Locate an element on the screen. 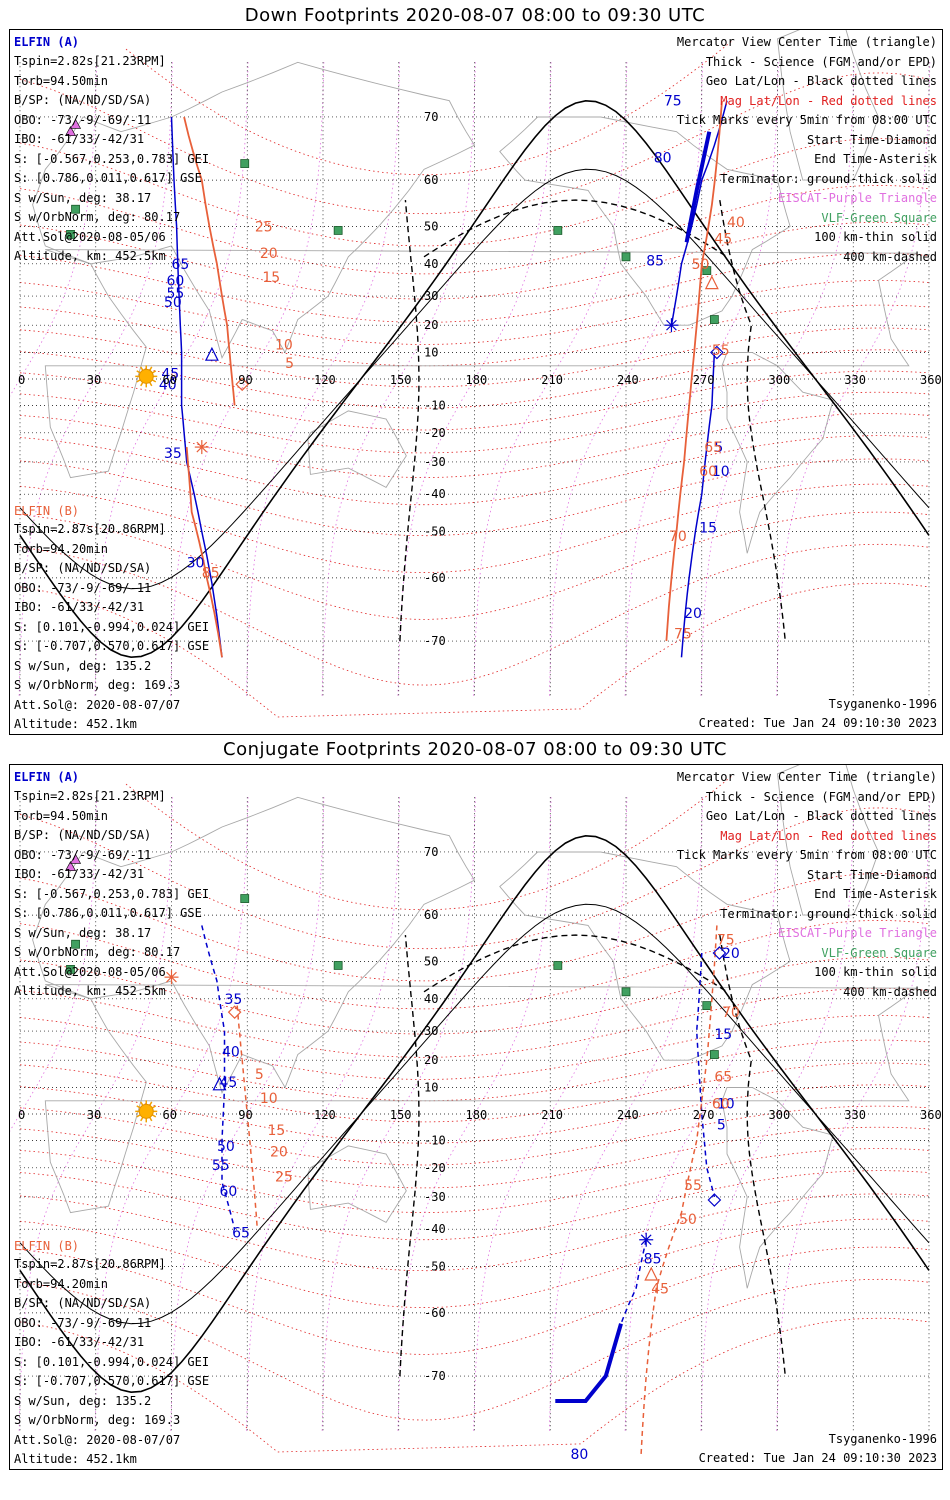 The image size is (950, 1500). track-tick-label: 20 is located at coordinates (279, 1152).